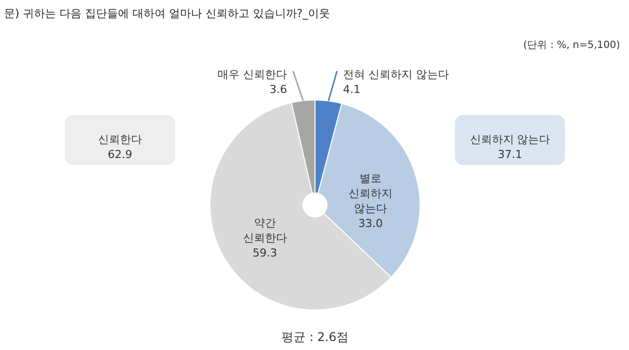  What do you see at coordinates (167, 13) in the screenshot?
I see `chart-title: 문) 귀하는 다음 집단들에 대하여 얼마나 신뢰하고 있습니까?_이웃` at bounding box center [167, 13].